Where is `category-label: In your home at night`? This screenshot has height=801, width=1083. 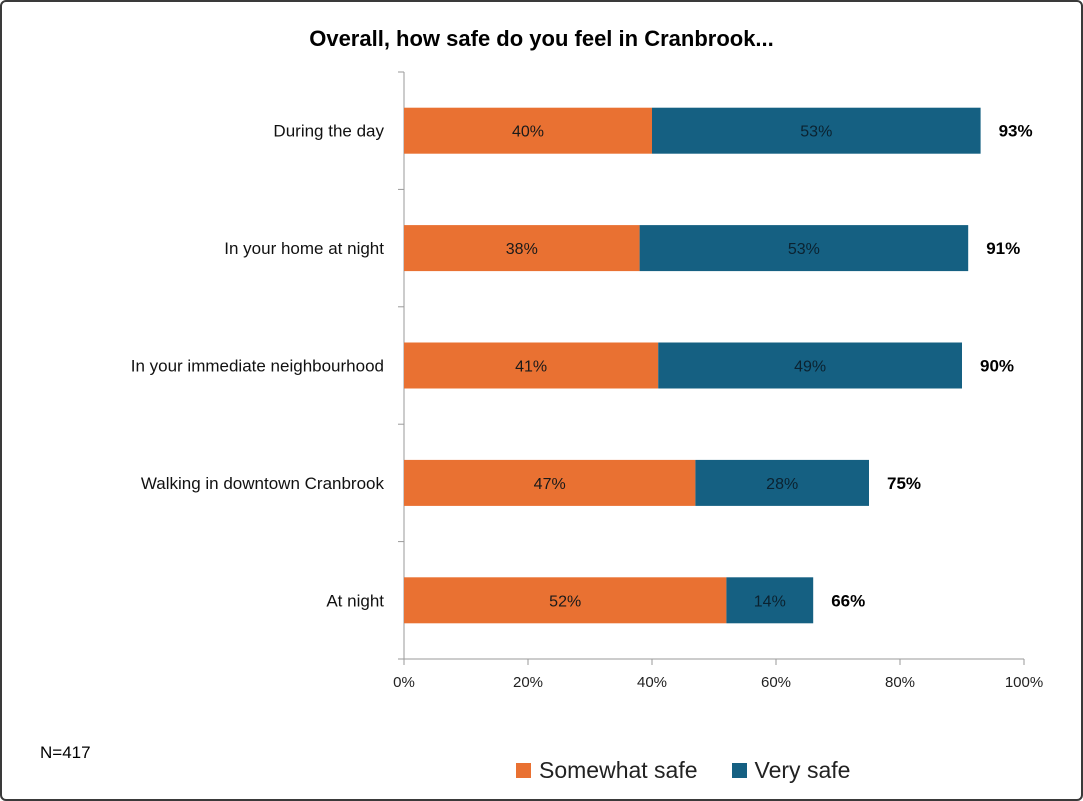
category-label: In your home at night is located at coordinates (304, 248).